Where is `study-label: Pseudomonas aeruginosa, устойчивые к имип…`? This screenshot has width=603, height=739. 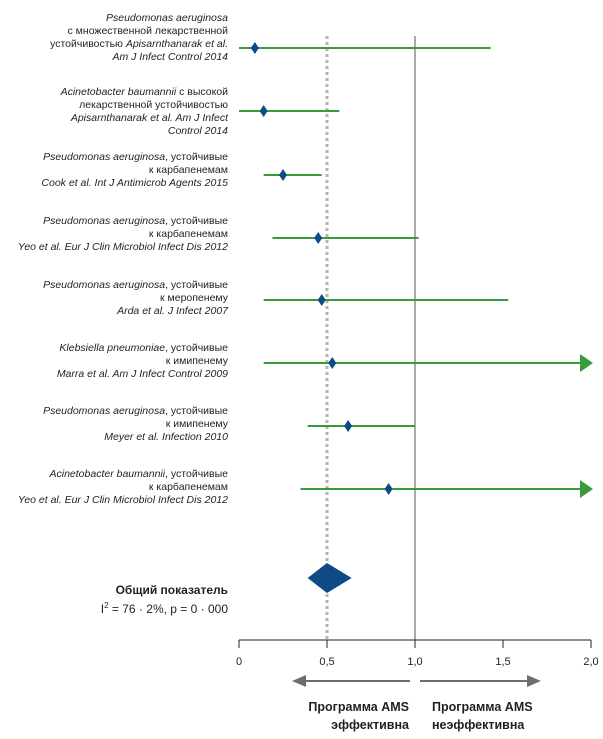 study-label: Pseudomonas aeruginosa, устойчивые к имип… is located at coordinates (115, 424).